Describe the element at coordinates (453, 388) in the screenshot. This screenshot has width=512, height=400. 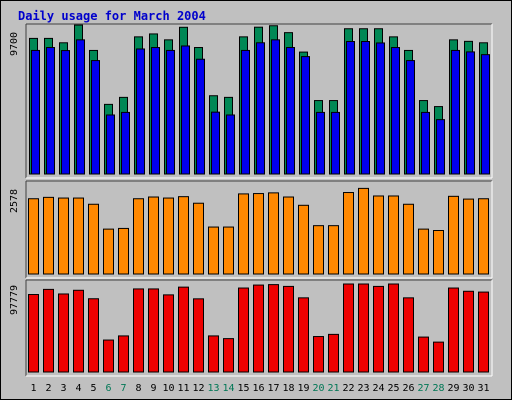
I see `x-tick-label-day-29: 29` at that location.